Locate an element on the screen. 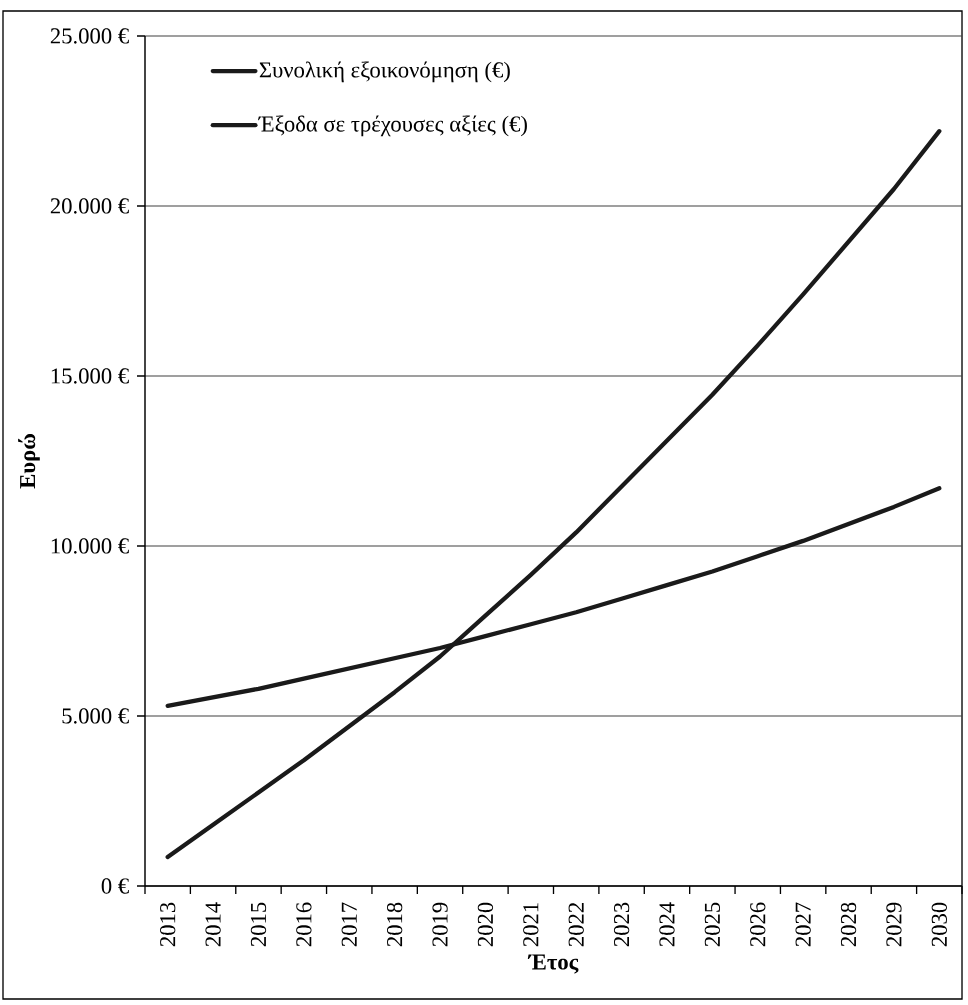 The height and width of the screenshot is (1005, 968). x-tick-label: 2028 is located at coordinates (848, 924).